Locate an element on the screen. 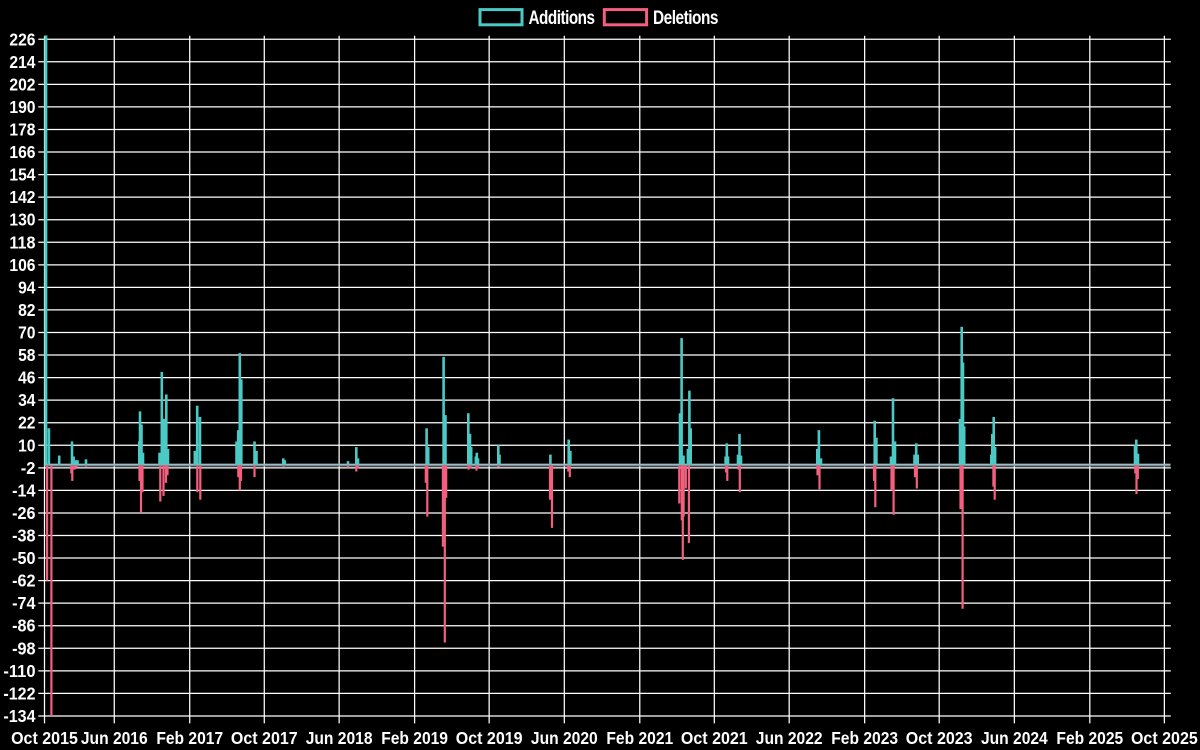 The width and height of the screenshot is (1200, 750). svg-text: -2 is located at coordinates (28, 468).